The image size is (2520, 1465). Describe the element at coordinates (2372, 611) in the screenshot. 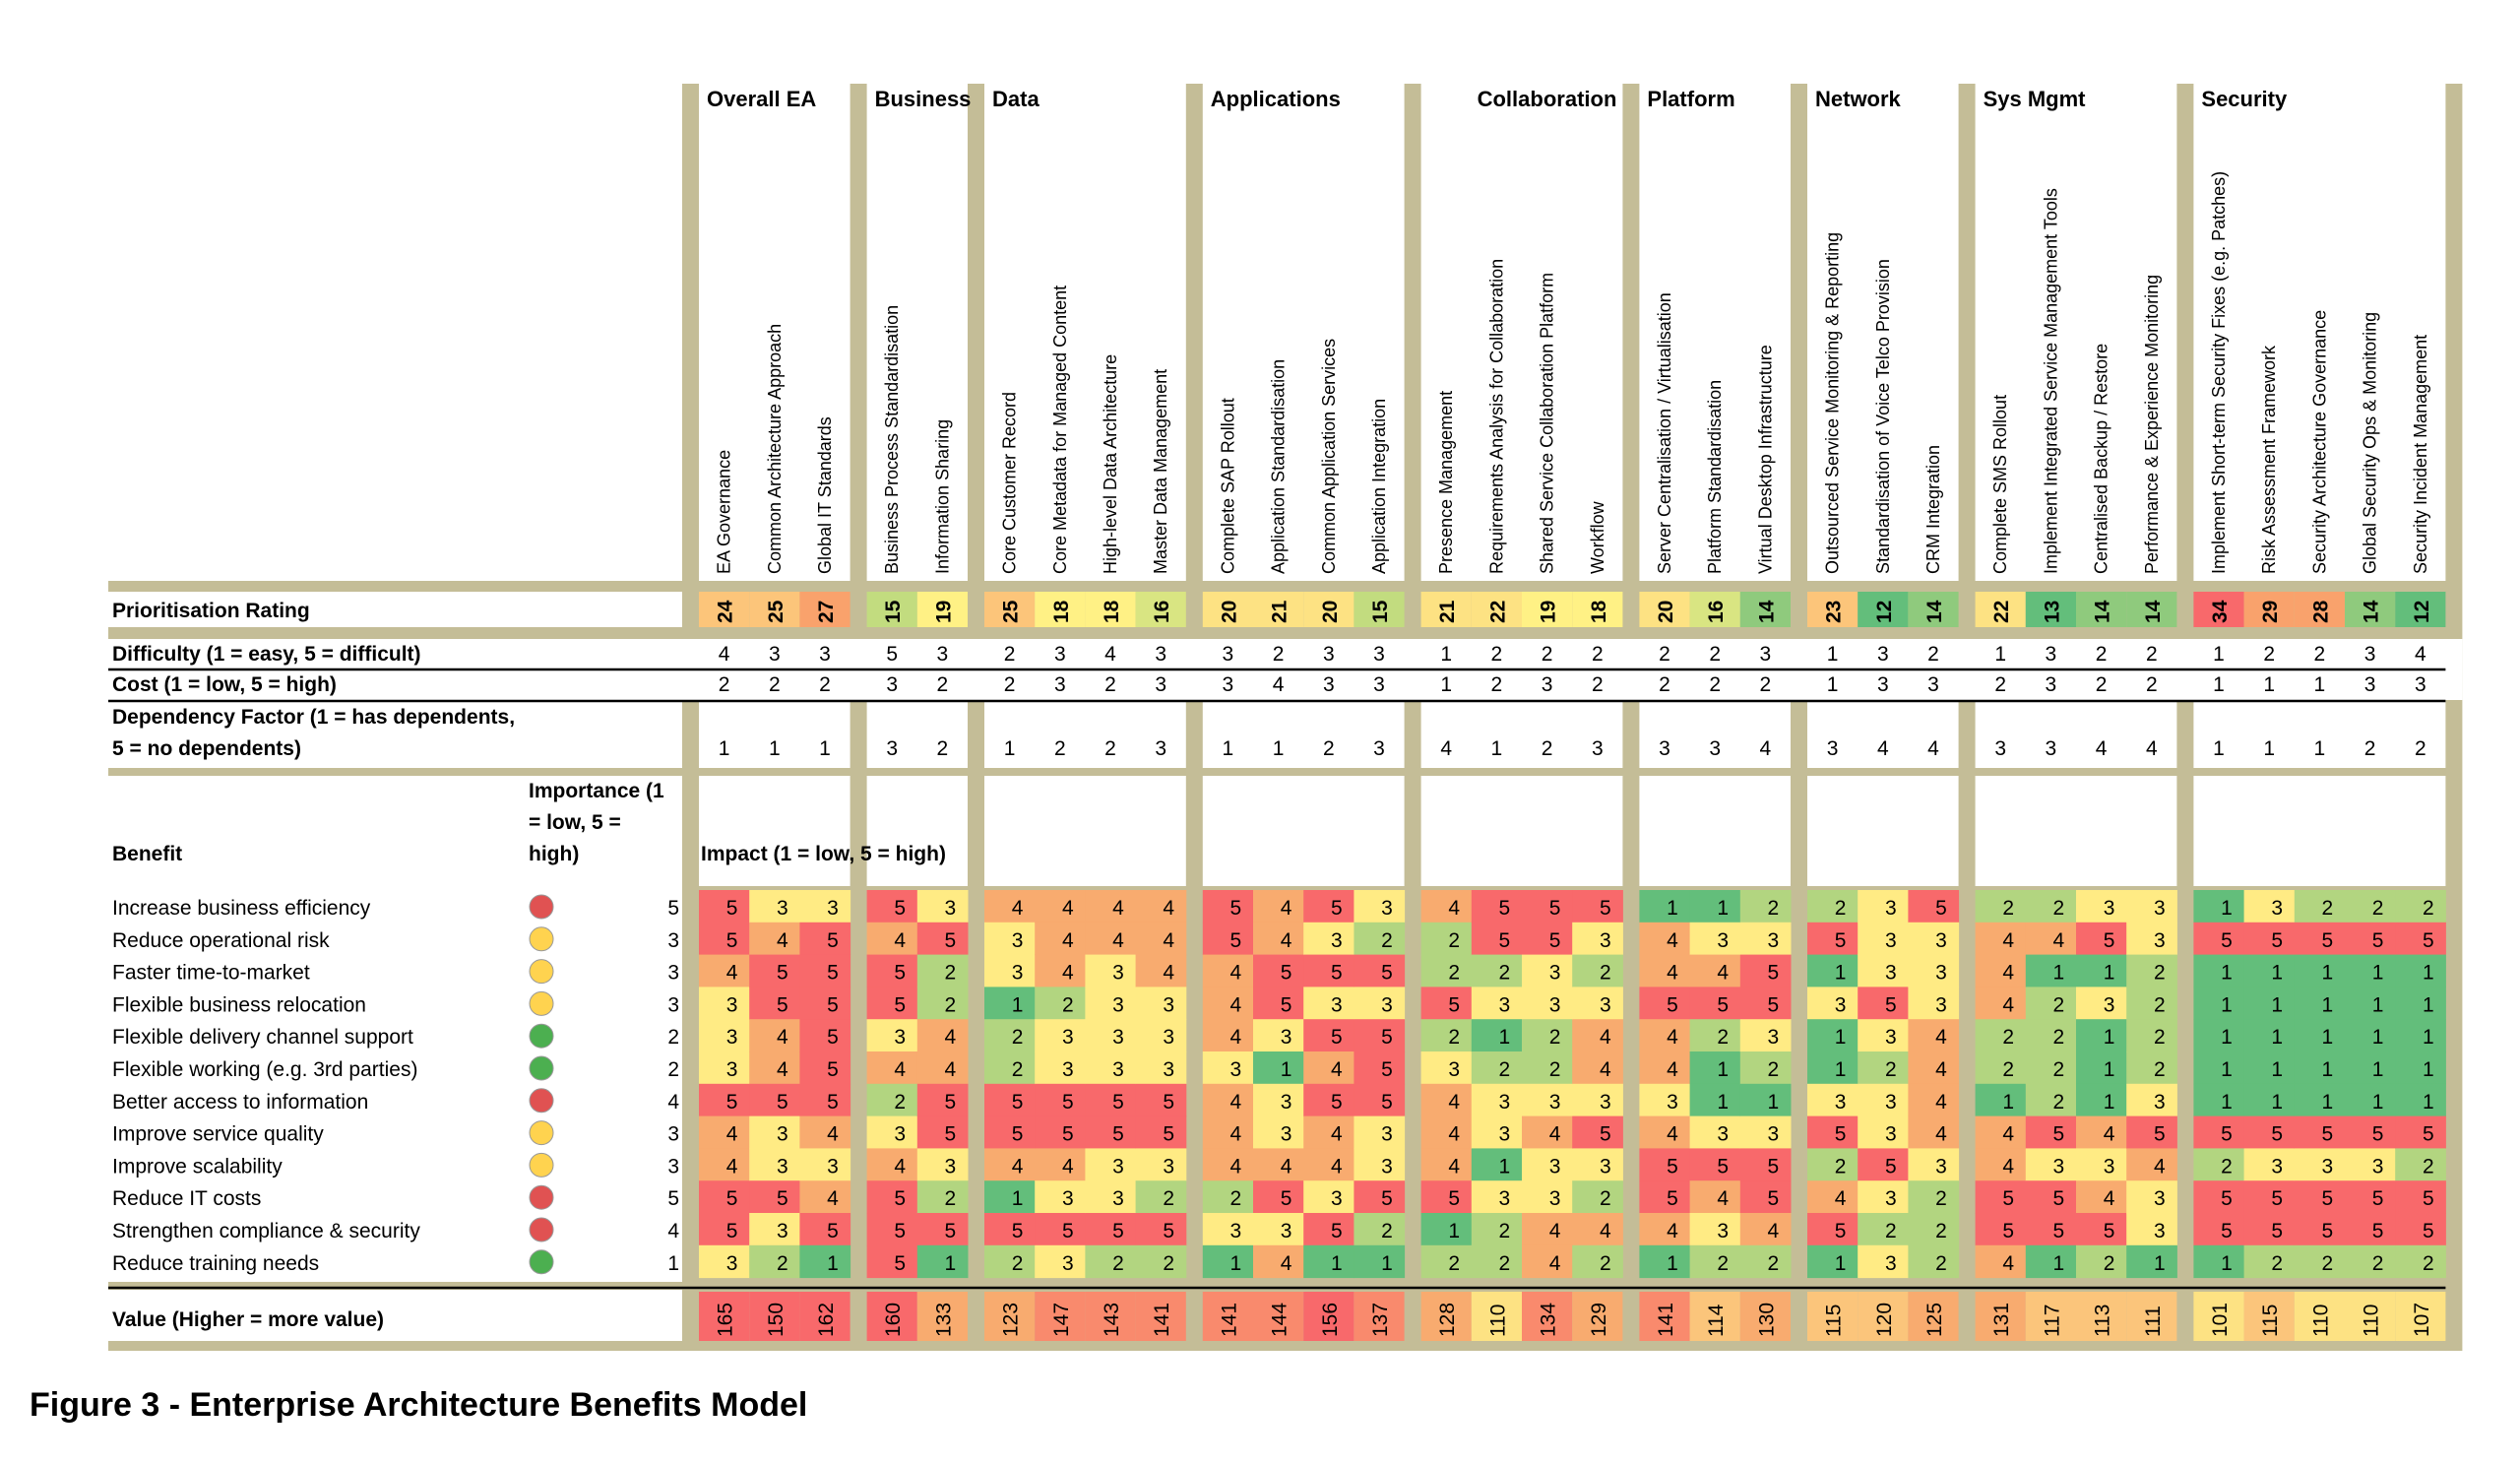

I see `rating-value: 14` at that location.